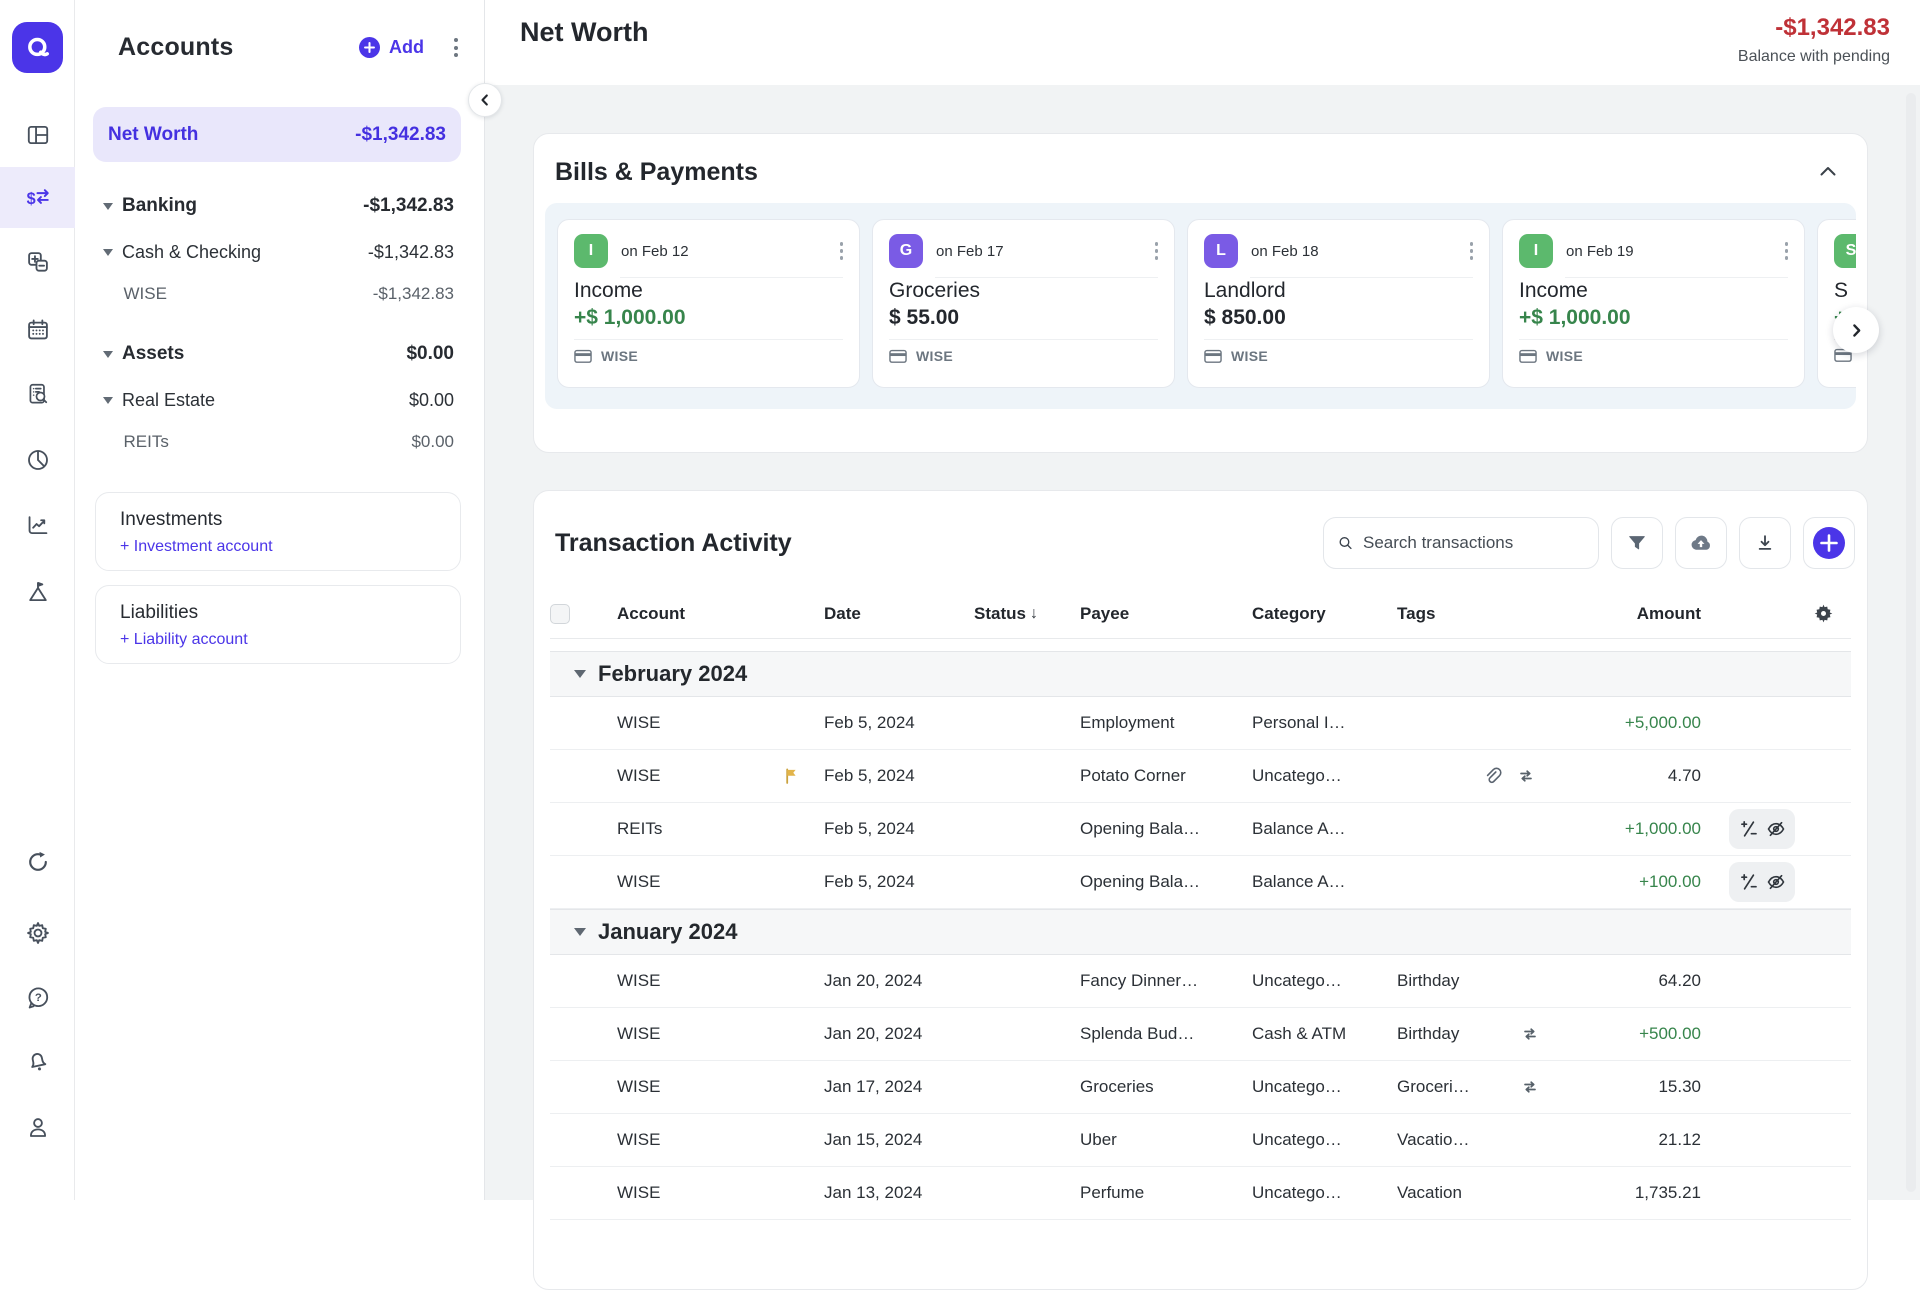 This screenshot has height=1290, width=1920. Describe the element at coordinates (1651, 1087) in the screenshot. I see `cell-amount: 15.30` at that location.